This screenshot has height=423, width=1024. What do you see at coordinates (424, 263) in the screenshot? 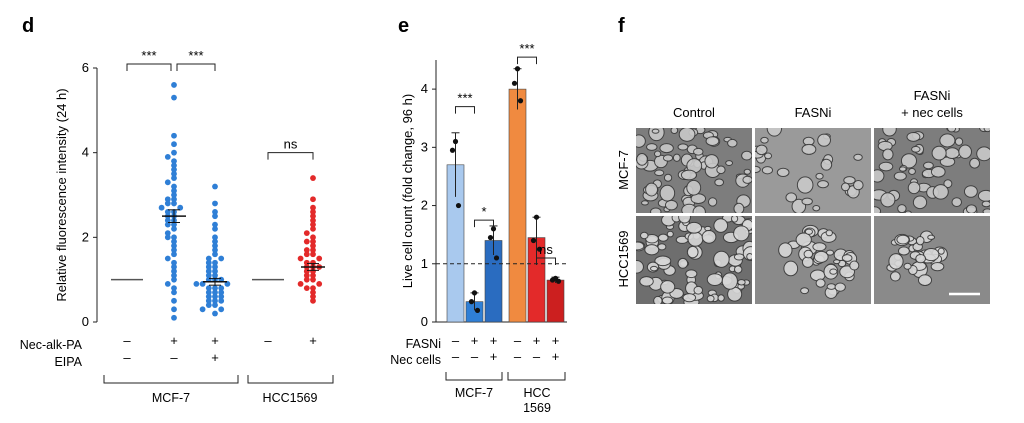
I see `y-tick-label: 1` at bounding box center [424, 263].